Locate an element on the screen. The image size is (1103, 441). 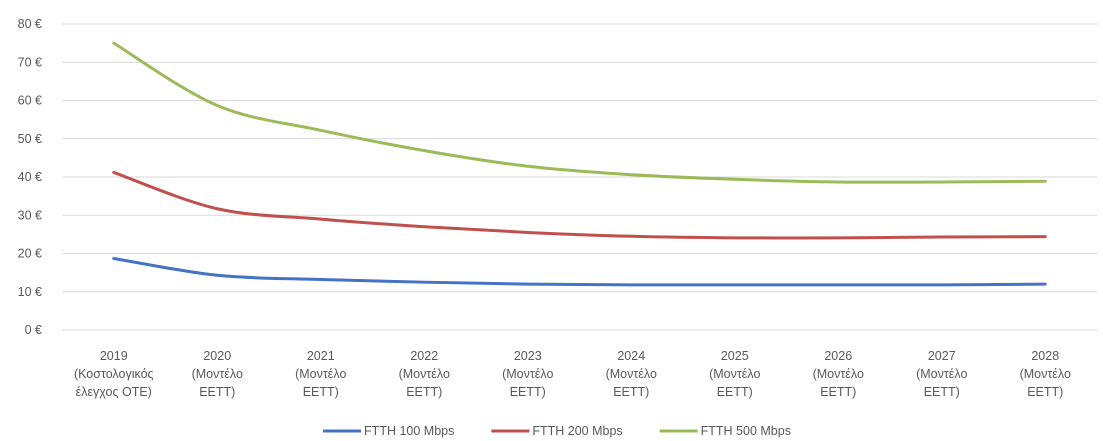
x-tick-label: 2021 (Μοντέλο ΕΕΤΤ) is located at coordinates (320, 374).